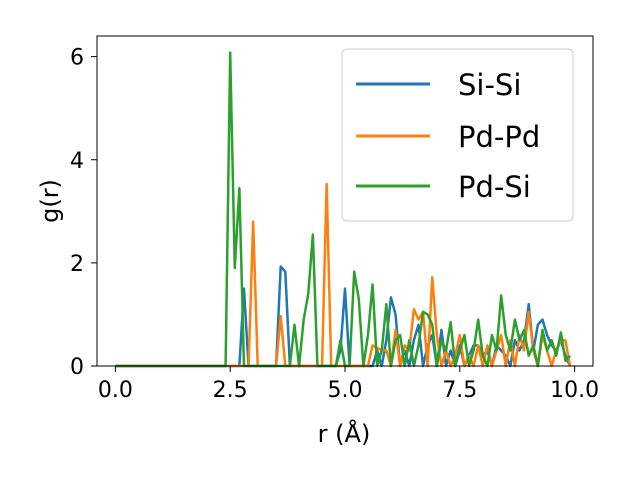  Describe the element at coordinates (50, 201) in the screenshot. I see `y-axis-label: g(r)` at that location.